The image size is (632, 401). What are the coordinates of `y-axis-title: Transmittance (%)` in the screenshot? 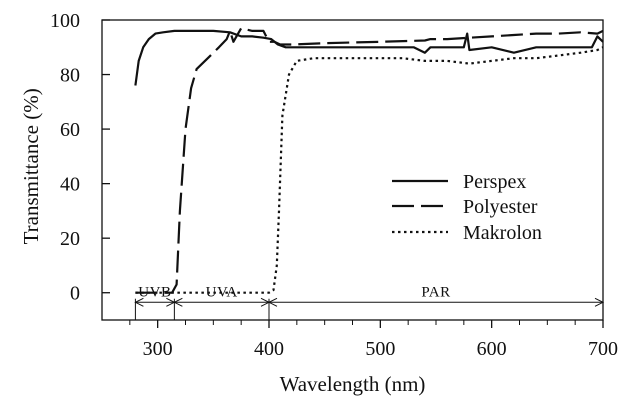 It's located at (31, 166).